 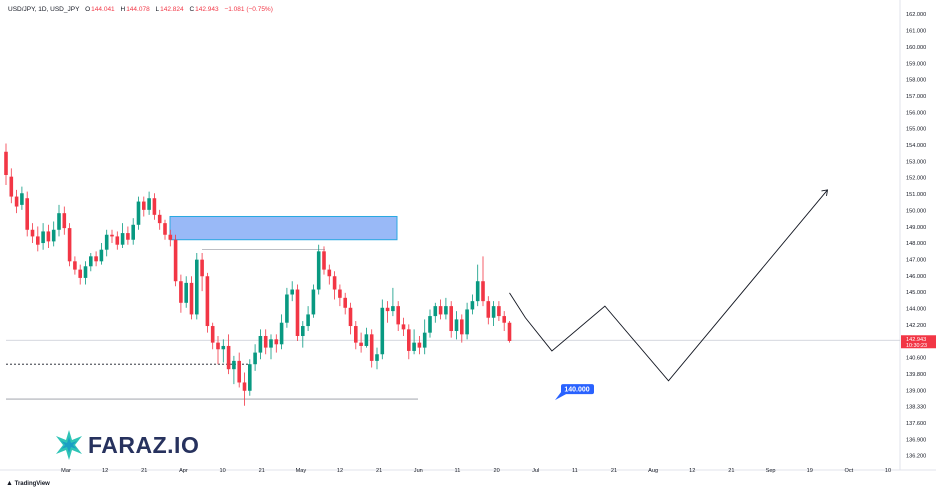 I want to click on price-tick-label: 139.000, so click(x=916, y=391).